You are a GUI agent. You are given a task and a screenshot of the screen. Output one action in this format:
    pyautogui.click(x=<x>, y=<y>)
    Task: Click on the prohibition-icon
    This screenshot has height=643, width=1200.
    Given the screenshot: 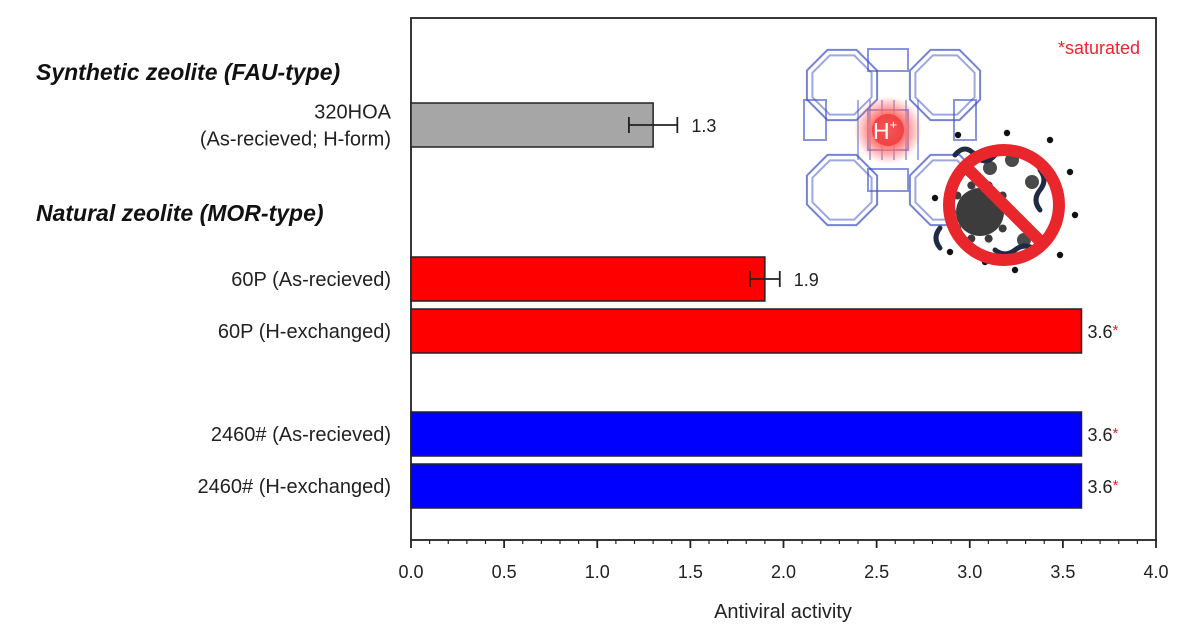 What is the action you would take?
    pyautogui.click(x=1004, y=205)
    